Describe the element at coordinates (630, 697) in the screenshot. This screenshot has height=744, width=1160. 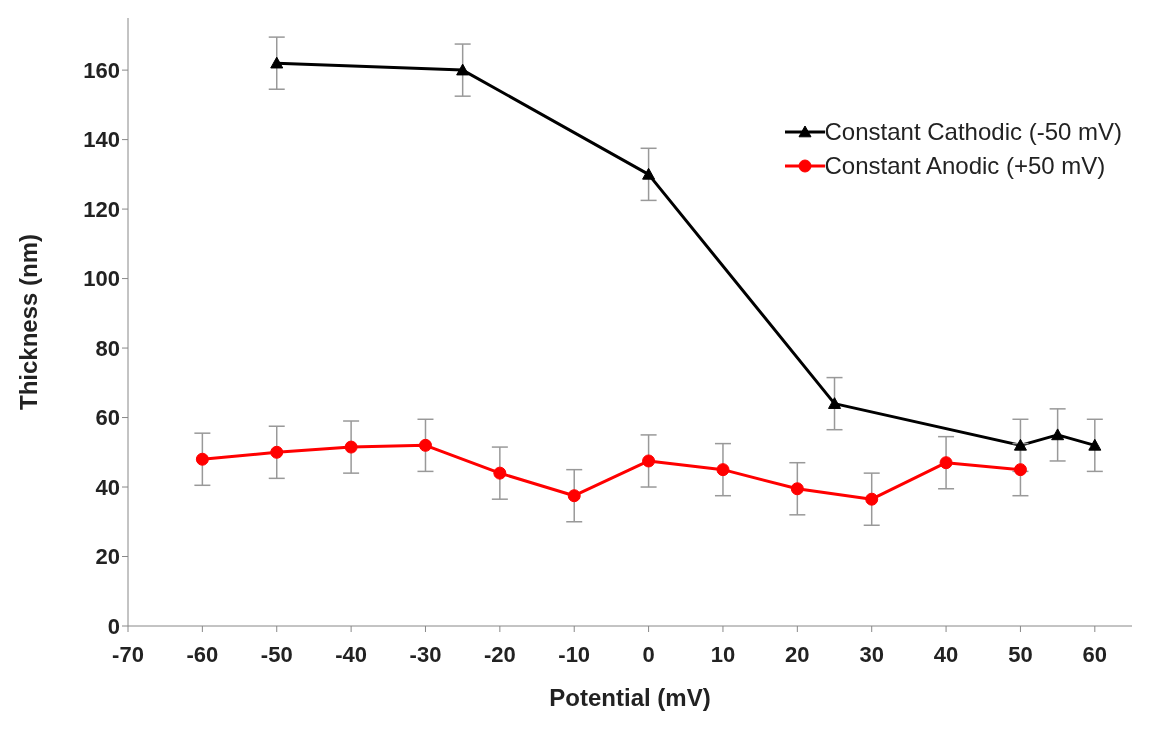
I see `x-axis-title: Potential (mV)` at that location.